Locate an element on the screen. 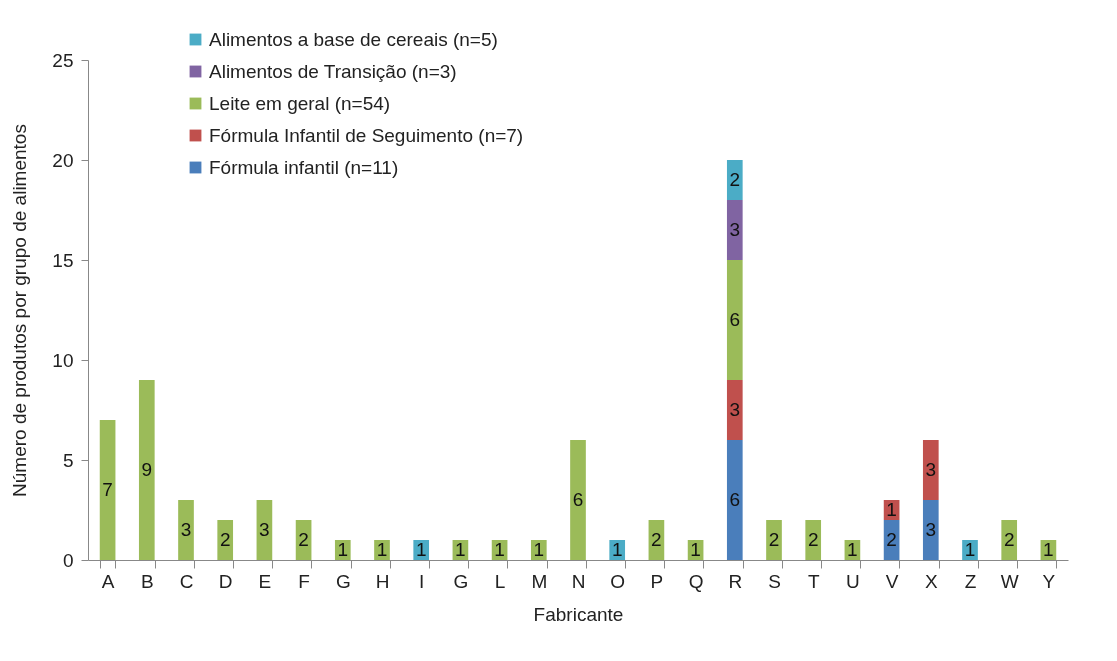 The image size is (1117, 661). x-tick-label: D is located at coordinates (225, 581).